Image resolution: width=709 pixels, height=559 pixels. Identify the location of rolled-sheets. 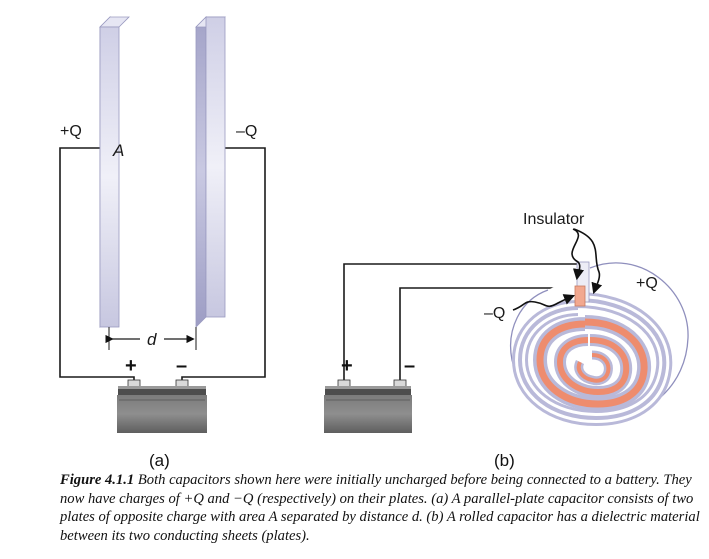
(592, 359).